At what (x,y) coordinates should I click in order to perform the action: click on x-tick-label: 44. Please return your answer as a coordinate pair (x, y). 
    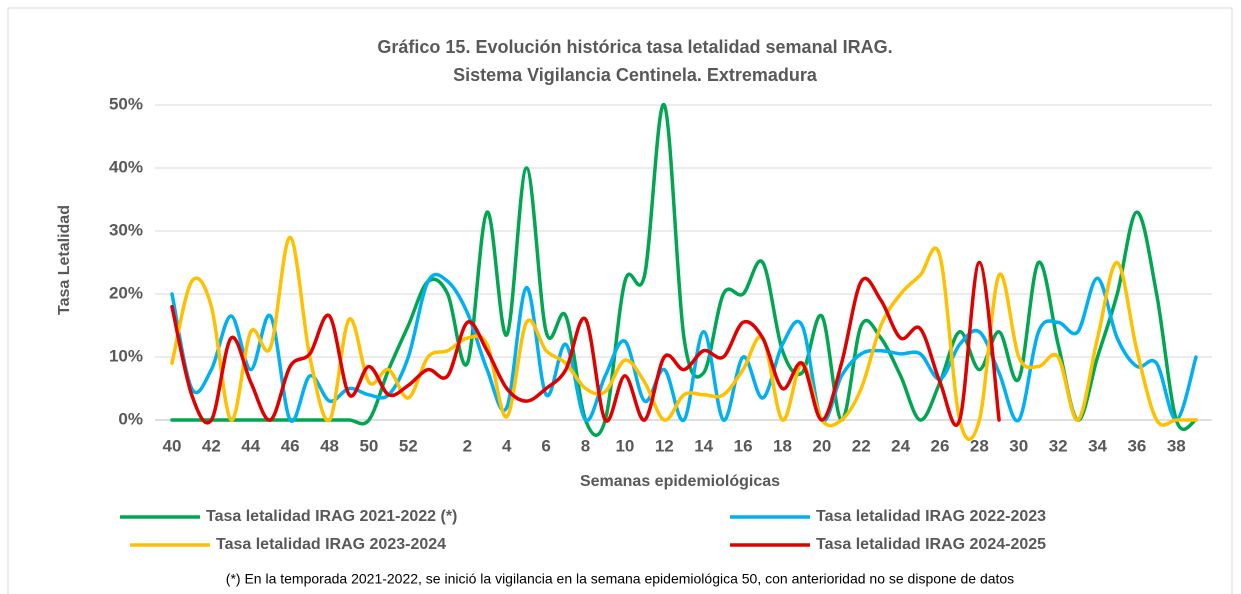
    Looking at the image, I should click on (250, 445).